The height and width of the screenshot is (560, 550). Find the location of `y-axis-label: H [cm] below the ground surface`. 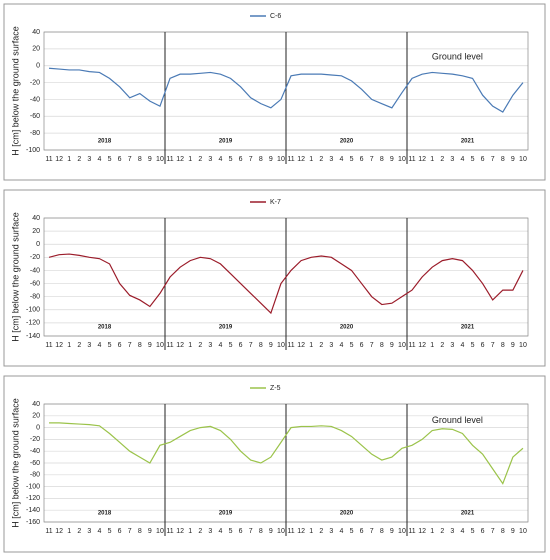

y-axis-label: H [cm] below the ground surface is located at coordinates (15, 463).